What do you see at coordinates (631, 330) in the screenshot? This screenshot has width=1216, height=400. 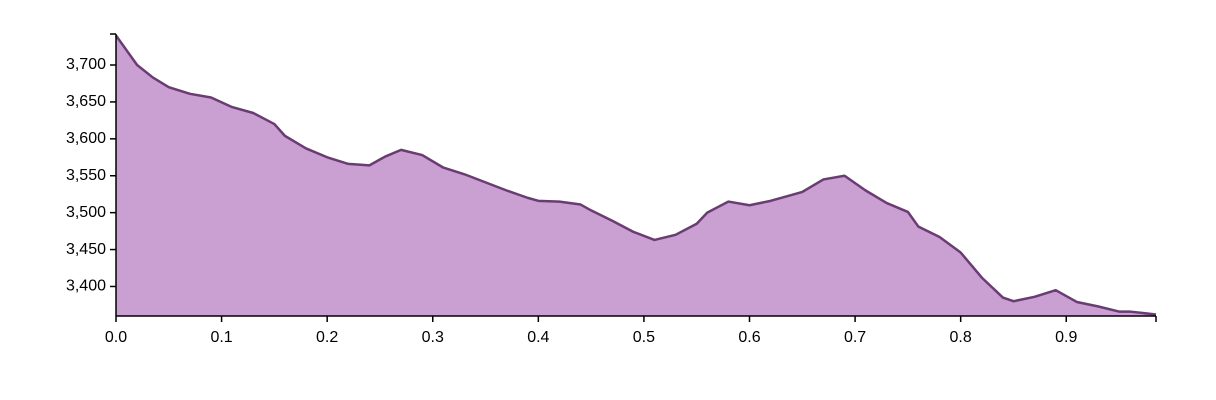 I see `x-axis: 0.0 0.1 0.2 0.3 0.4 0.5 0.6 0.7 0.8 0.9` at bounding box center [631, 330].